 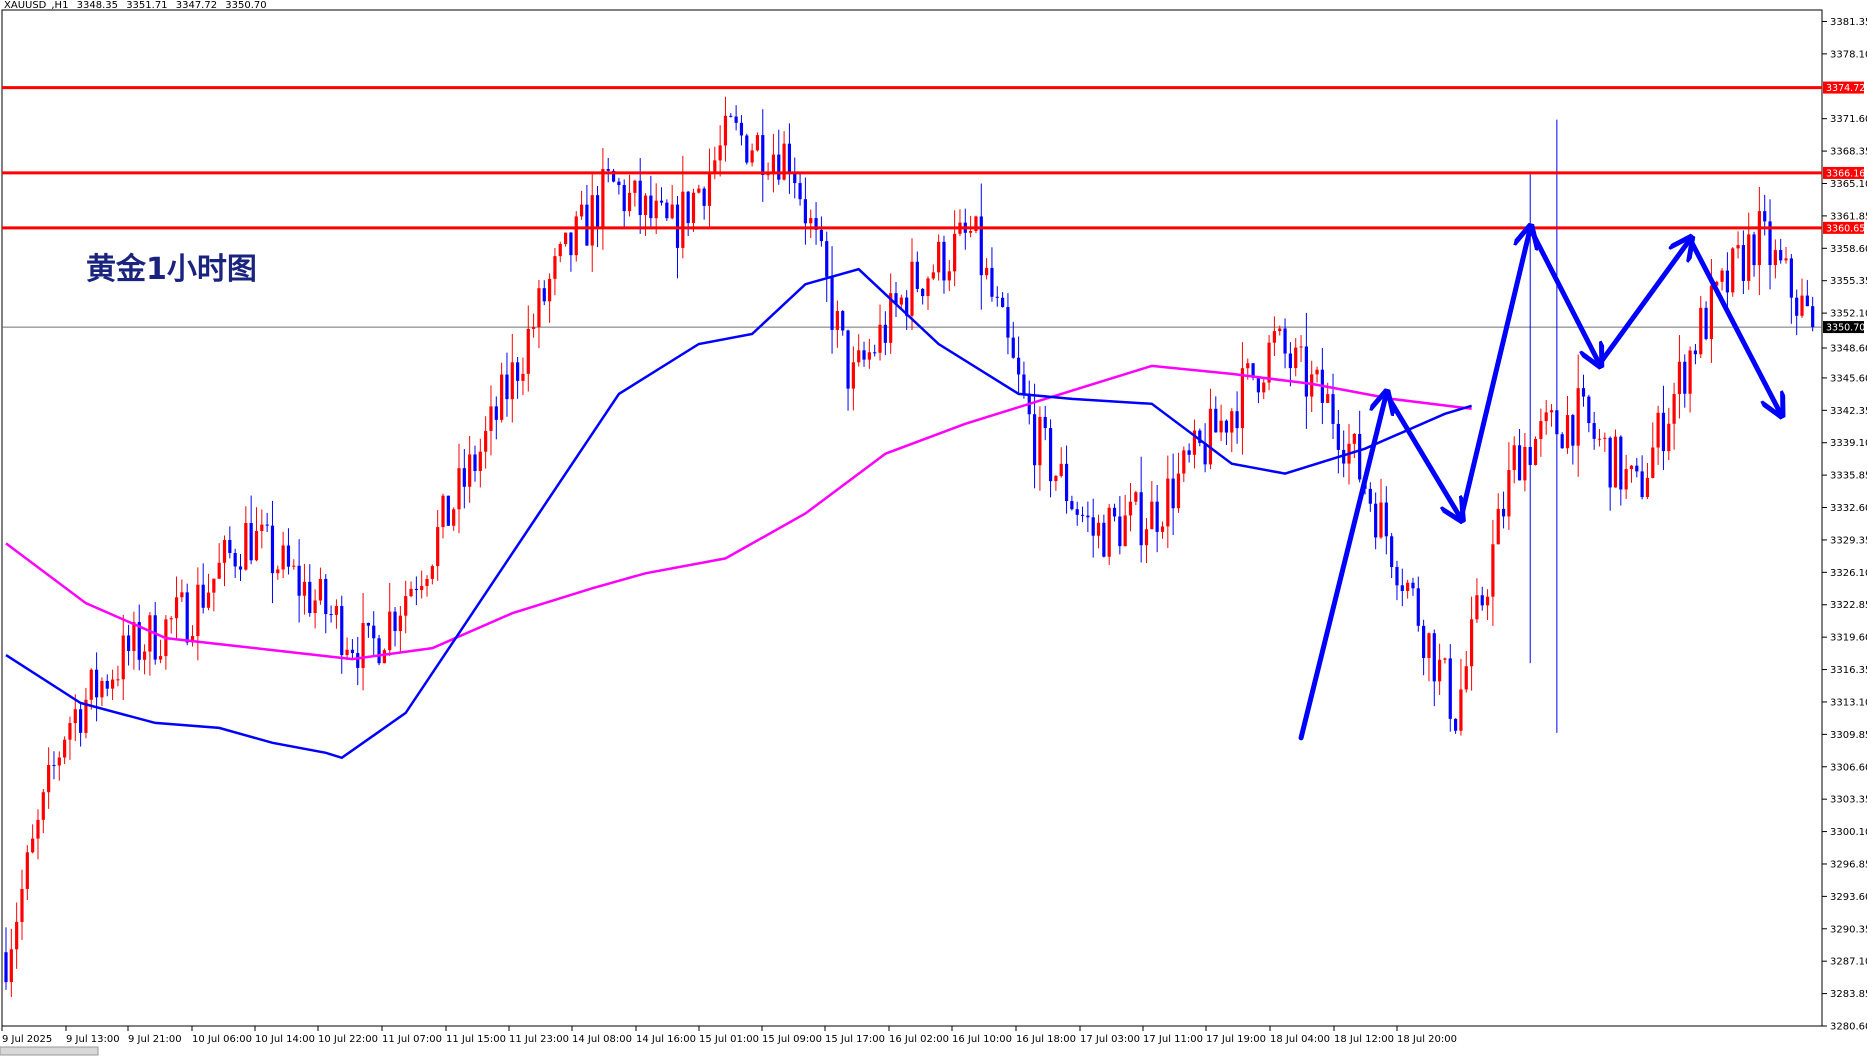 What do you see at coordinates (1848, 443) in the screenshot?
I see `y-tick-label: 3339.10` at bounding box center [1848, 443].